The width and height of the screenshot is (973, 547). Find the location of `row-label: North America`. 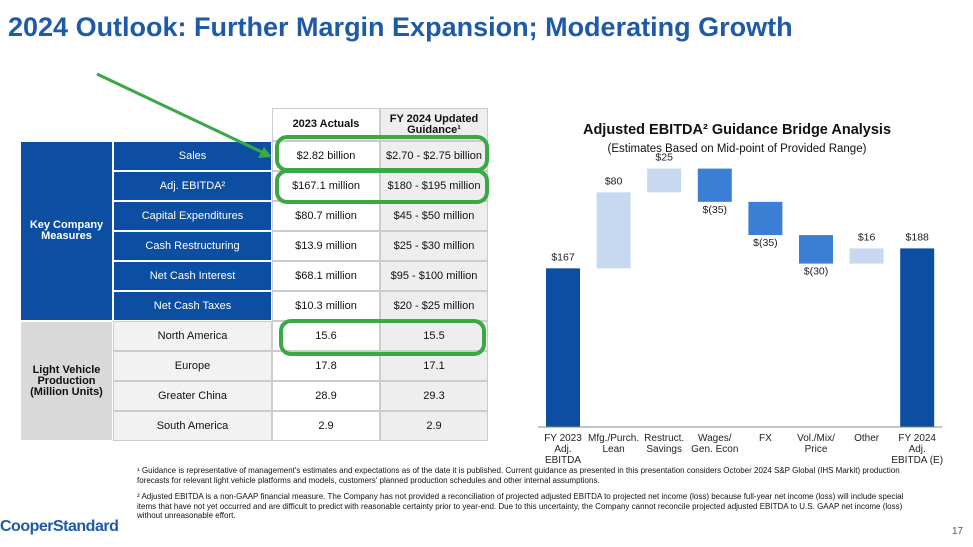

row-label: North America is located at coordinates (192, 336).